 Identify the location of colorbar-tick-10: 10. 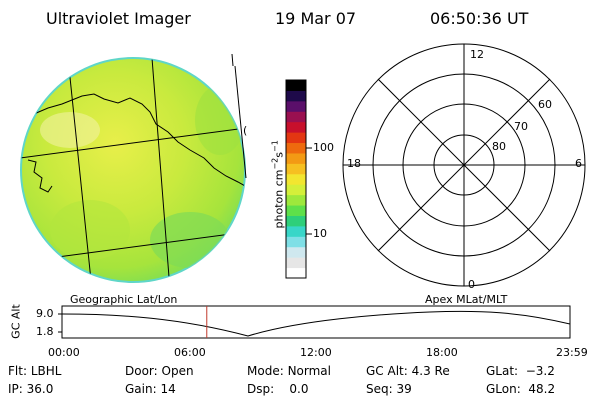
(320, 233).